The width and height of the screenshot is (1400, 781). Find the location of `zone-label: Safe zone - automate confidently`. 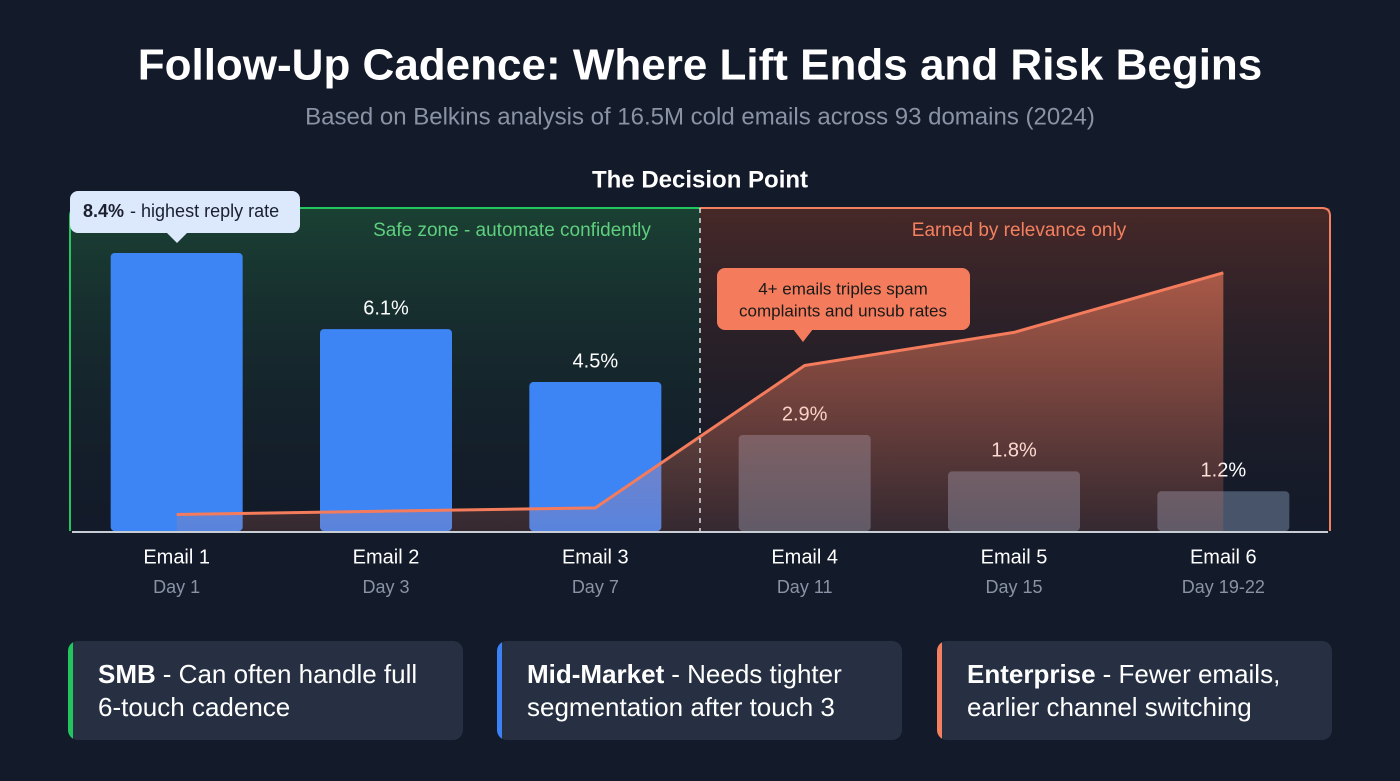

zone-label: Safe zone - automate confidently is located at coordinates (512, 230).